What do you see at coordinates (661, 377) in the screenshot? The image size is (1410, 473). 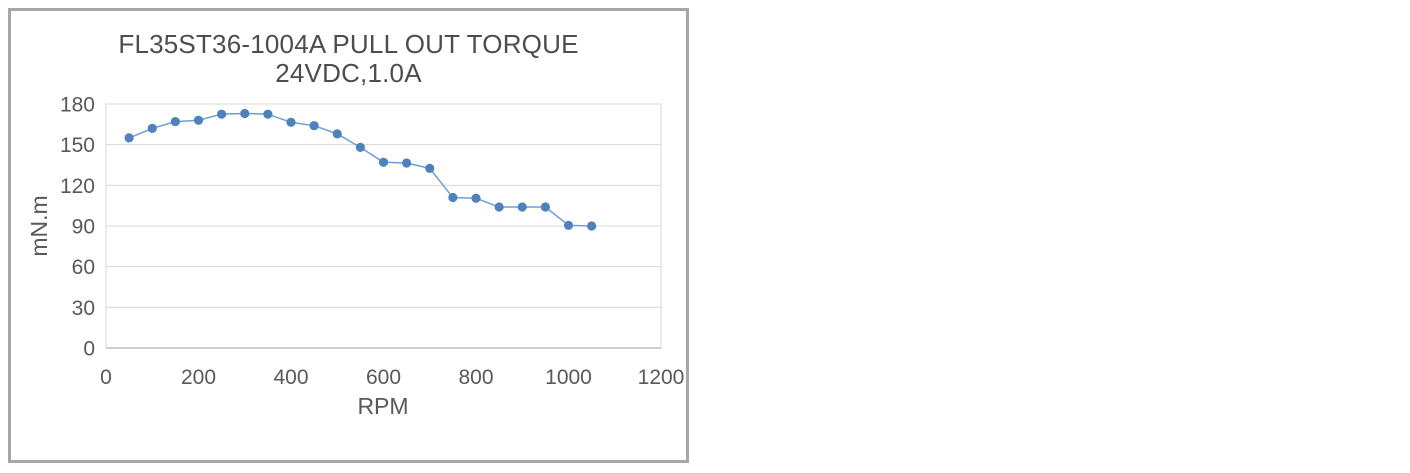 I see `x-tick-label: 1200` at bounding box center [661, 377].